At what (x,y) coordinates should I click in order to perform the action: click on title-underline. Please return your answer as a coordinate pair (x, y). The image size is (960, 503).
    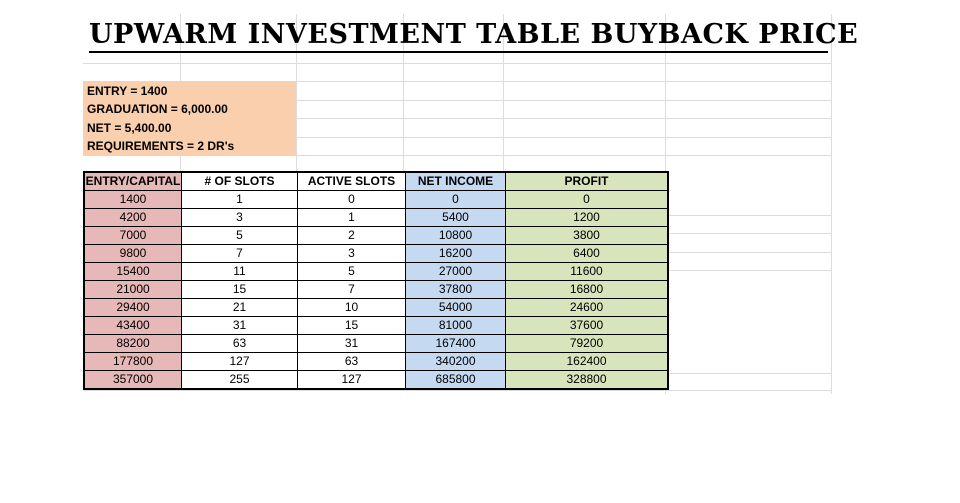
    Looking at the image, I should click on (458, 52).